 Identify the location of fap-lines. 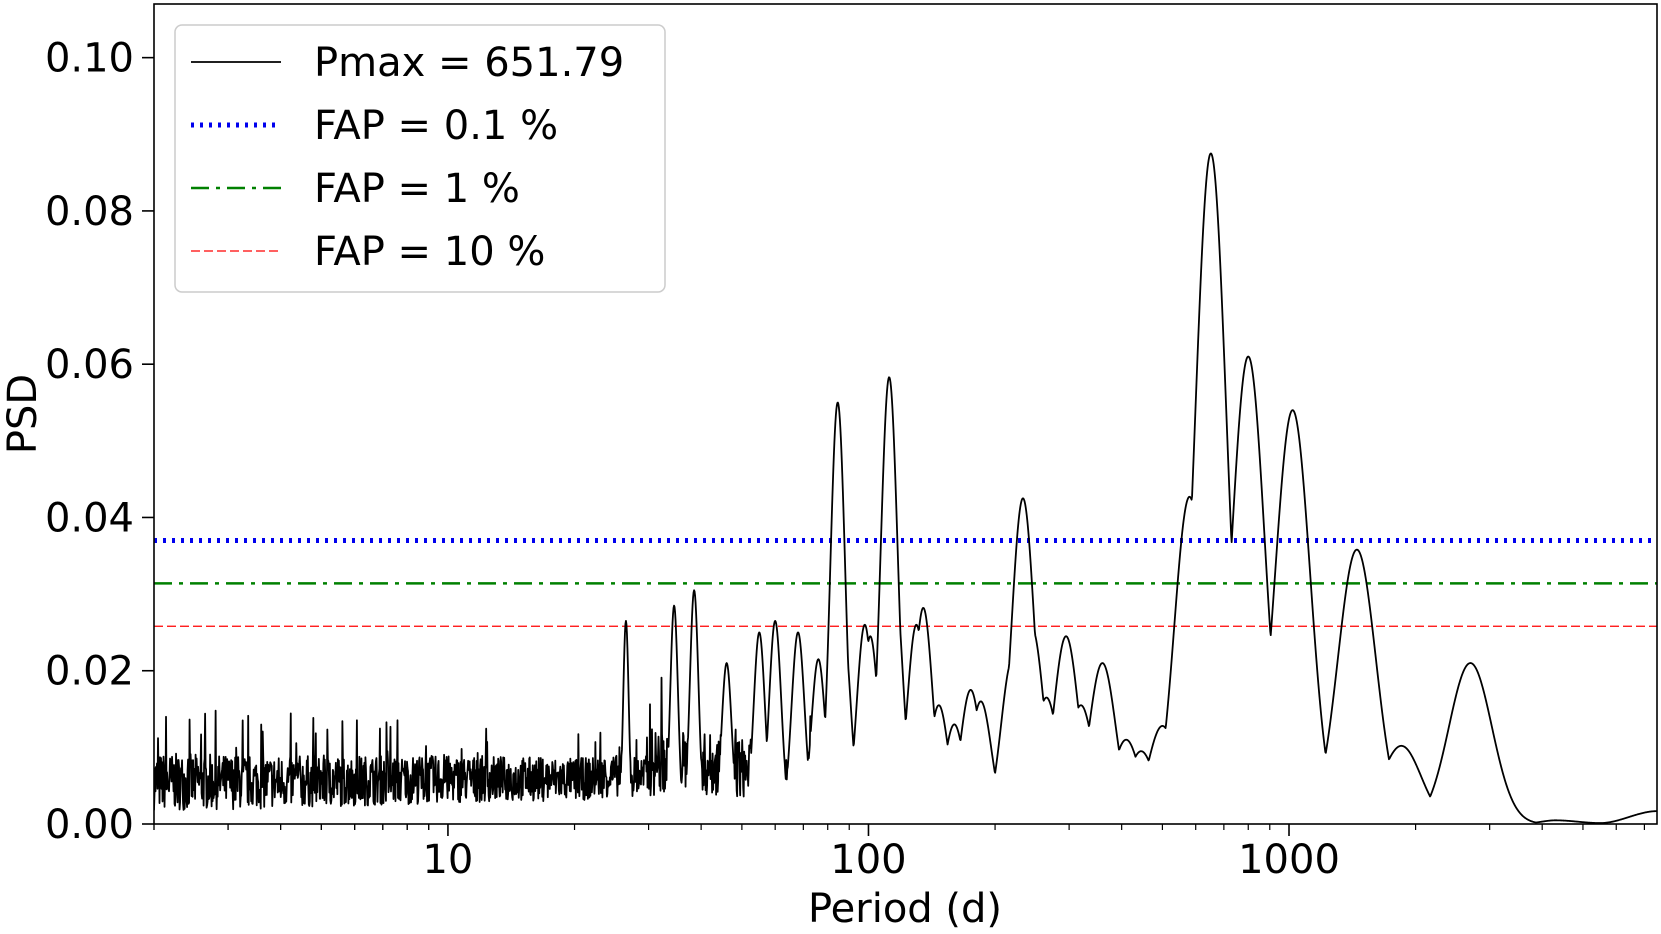
(905, 582).